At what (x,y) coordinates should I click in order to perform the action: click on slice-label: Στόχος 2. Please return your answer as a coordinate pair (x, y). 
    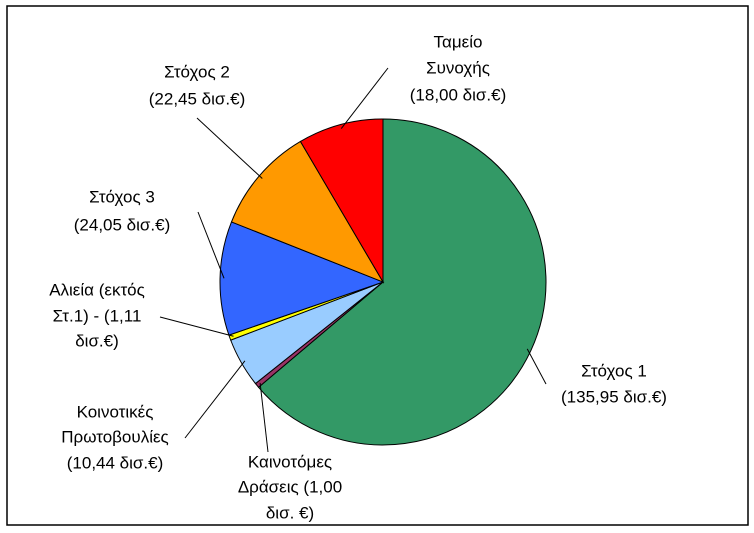
    Looking at the image, I should click on (197, 71).